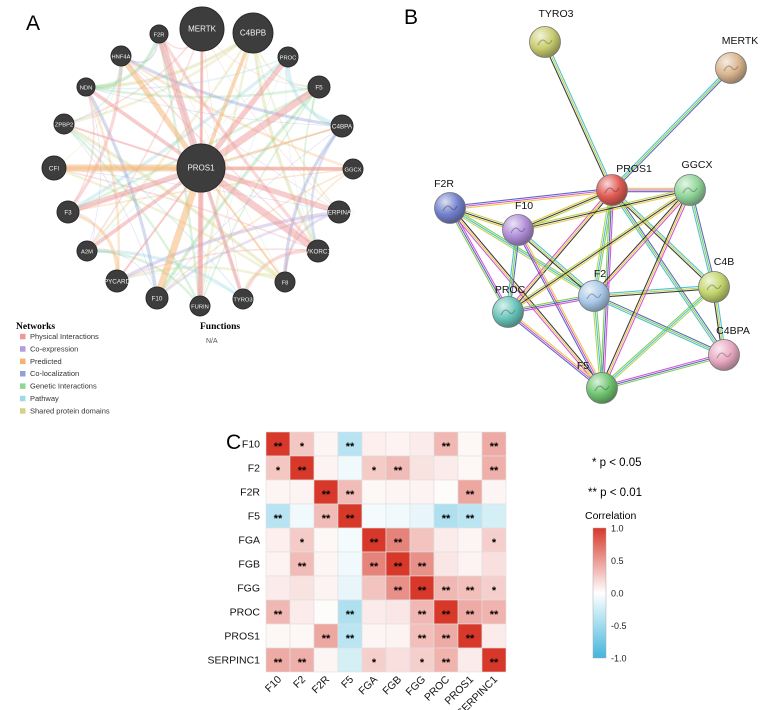 Image resolution: width=784 pixels, height=710 pixels. Describe the element at coordinates (212, 341) in the screenshot. I see `functions-na-value: N/A` at that location.